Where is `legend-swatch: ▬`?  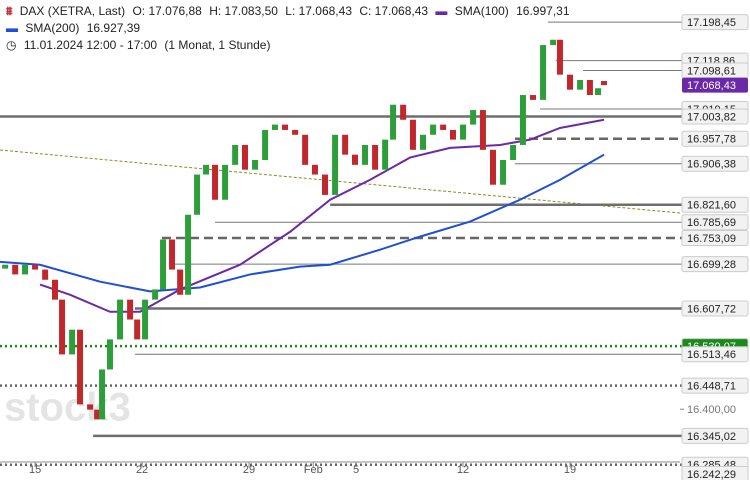 legend-swatch: ▬ is located at coordinates (441, 11).